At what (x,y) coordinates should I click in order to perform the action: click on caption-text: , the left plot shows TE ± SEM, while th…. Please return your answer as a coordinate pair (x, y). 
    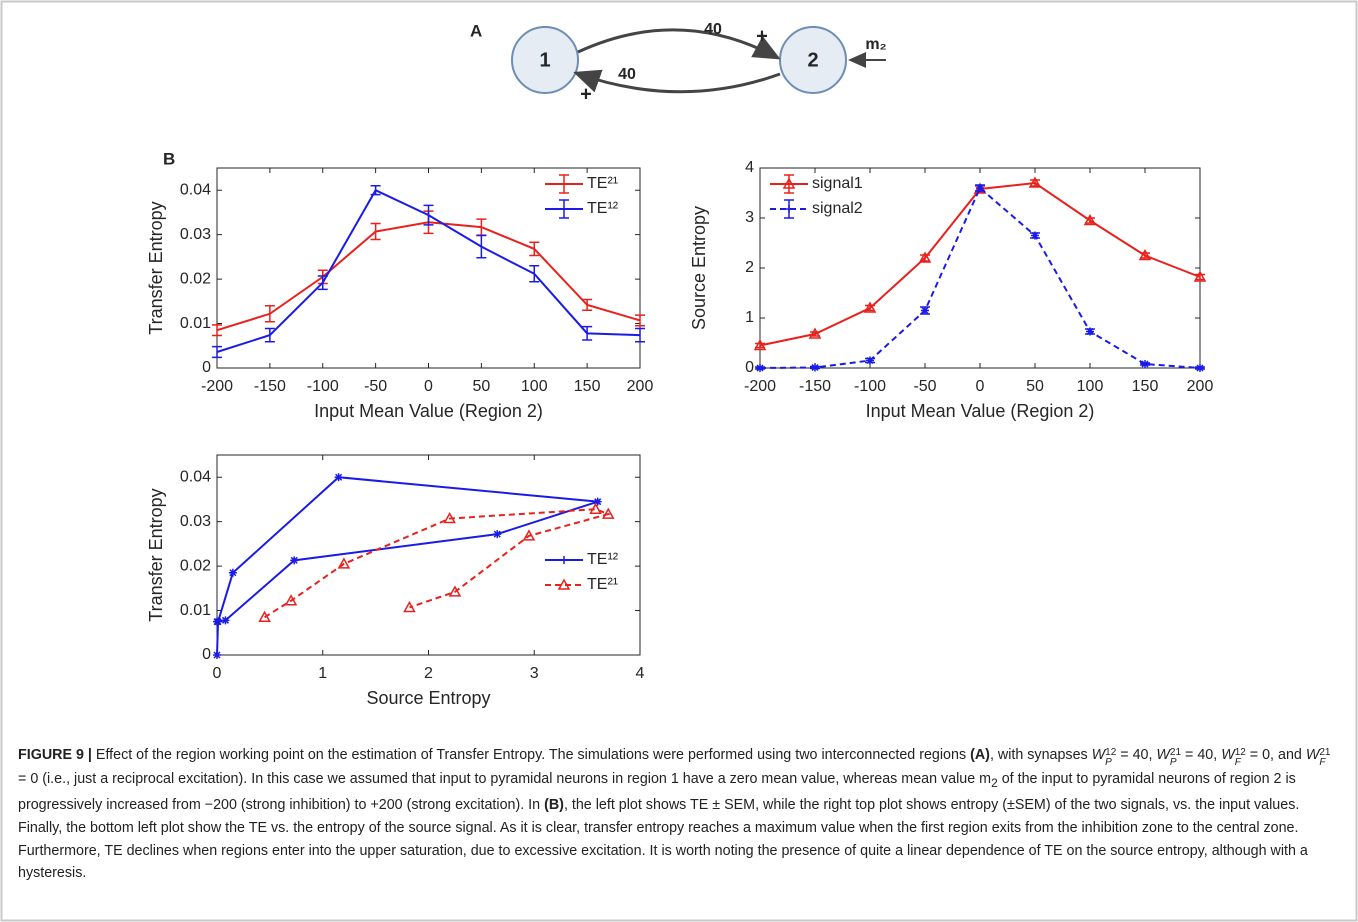
    Looking at the image, I should click on (663, 839).